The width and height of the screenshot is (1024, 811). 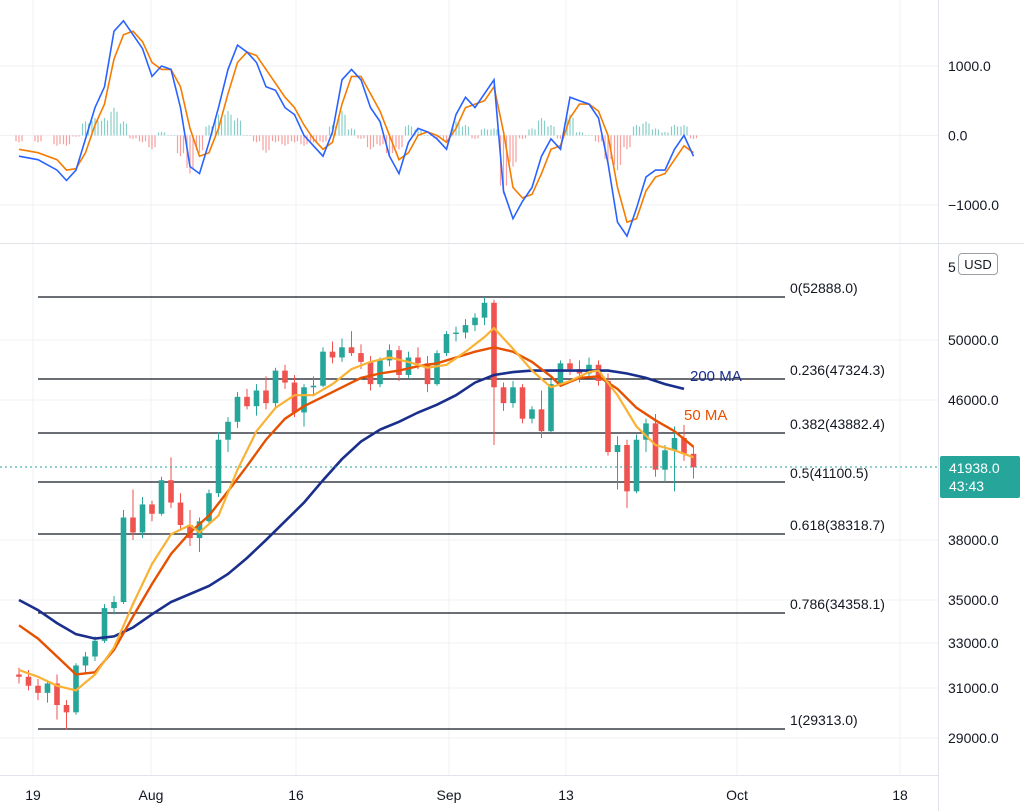 What do you see at coordinates (973, 540) in the screenshot?
I see `price-y-tick-label: 38000.0` at bounding box center [973, 540].